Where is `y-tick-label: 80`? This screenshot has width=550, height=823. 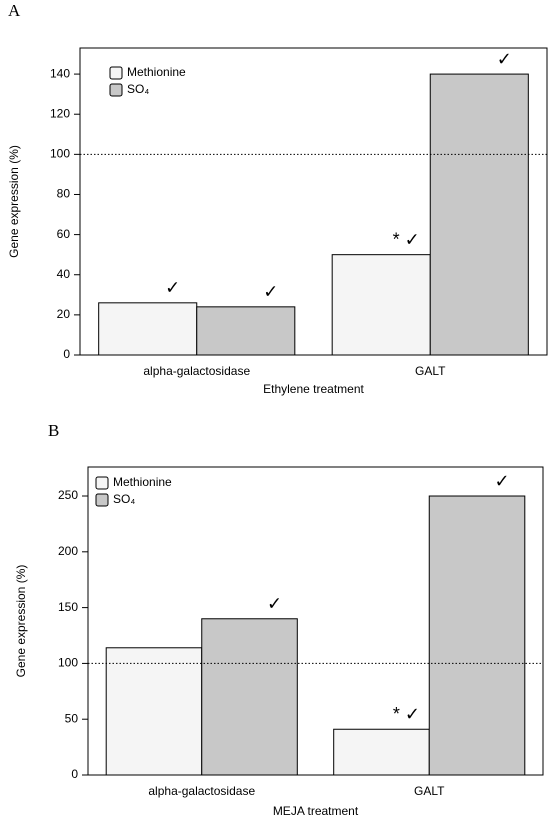 y-tick-label: 80 is located at coordinates (64, 194).